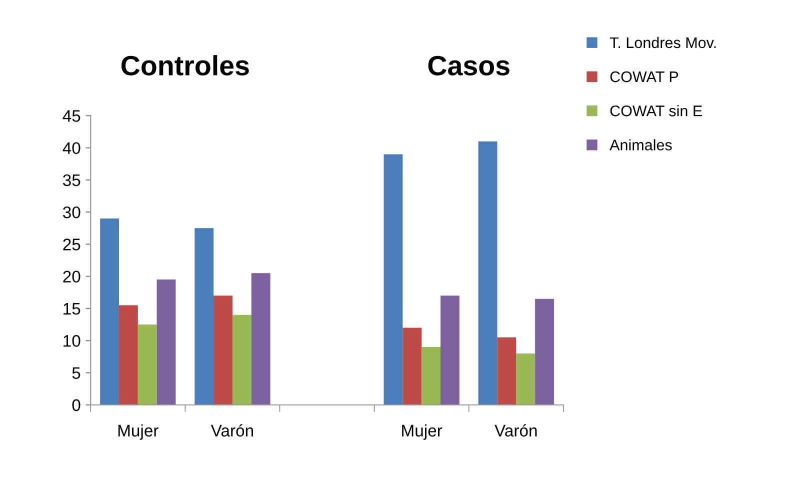 The height and width of the screenshot is (482, 788). What do you see at coordinates (71, 116) in the screenshot?
I see `y-tick-label: 45` at bounding box center [71, 116].